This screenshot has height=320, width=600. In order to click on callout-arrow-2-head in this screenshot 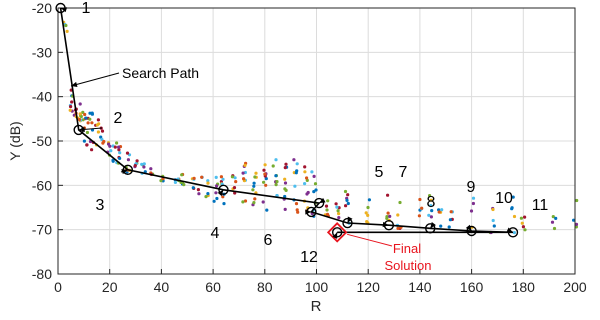, I will do `click(81, 129)`.